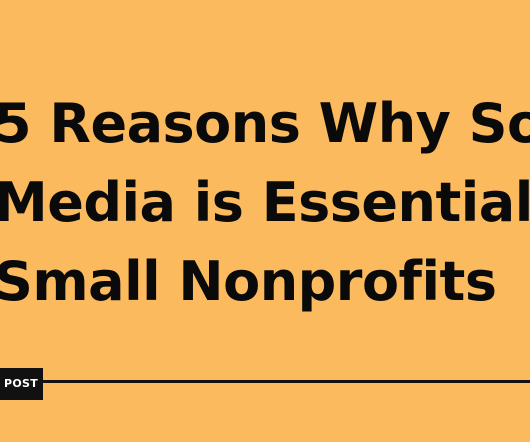 This screenshot has width=530, height=442. What do you see at coordinates (248, 281) in the screenshot?
I see `post-title-line-3: Small Nonprofits` at bounding box center [248, 281].